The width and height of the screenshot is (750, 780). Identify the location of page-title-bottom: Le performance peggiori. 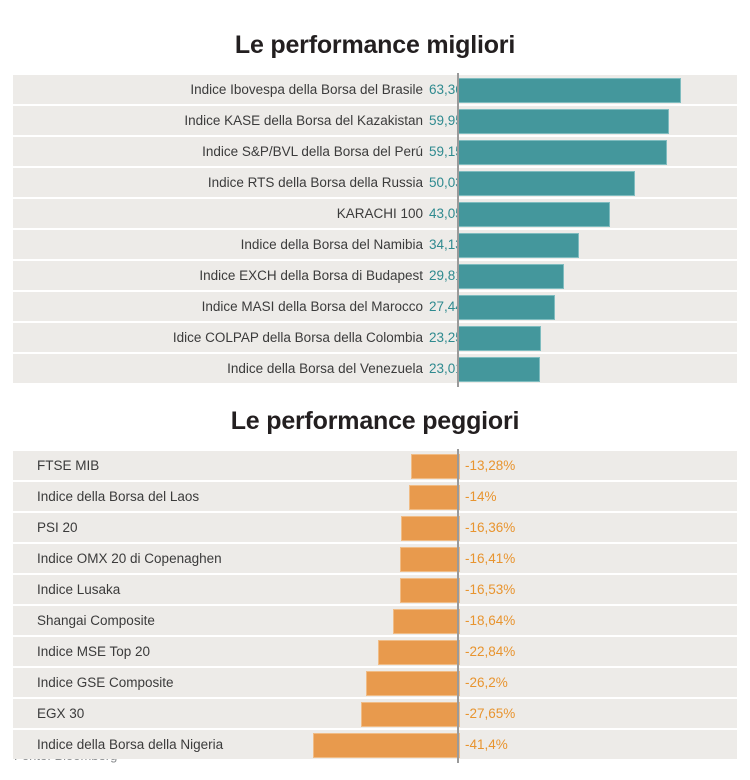
(375, 421).